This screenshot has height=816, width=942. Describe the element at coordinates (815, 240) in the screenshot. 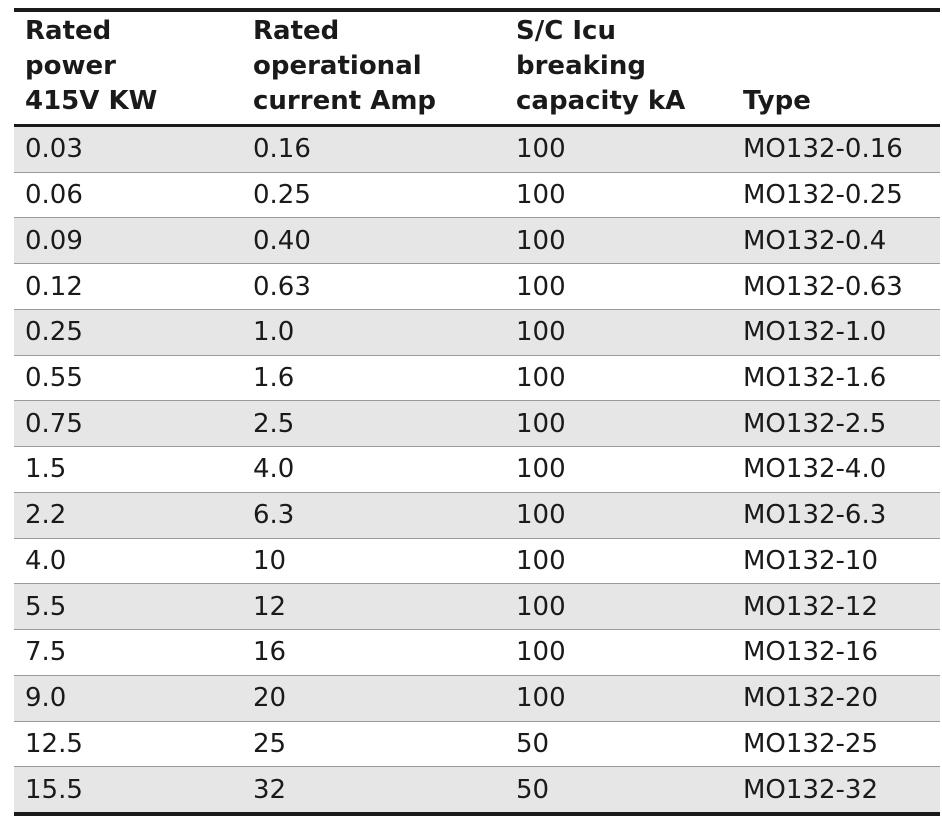

I see `table-cell: MO132-0.4` at that location.